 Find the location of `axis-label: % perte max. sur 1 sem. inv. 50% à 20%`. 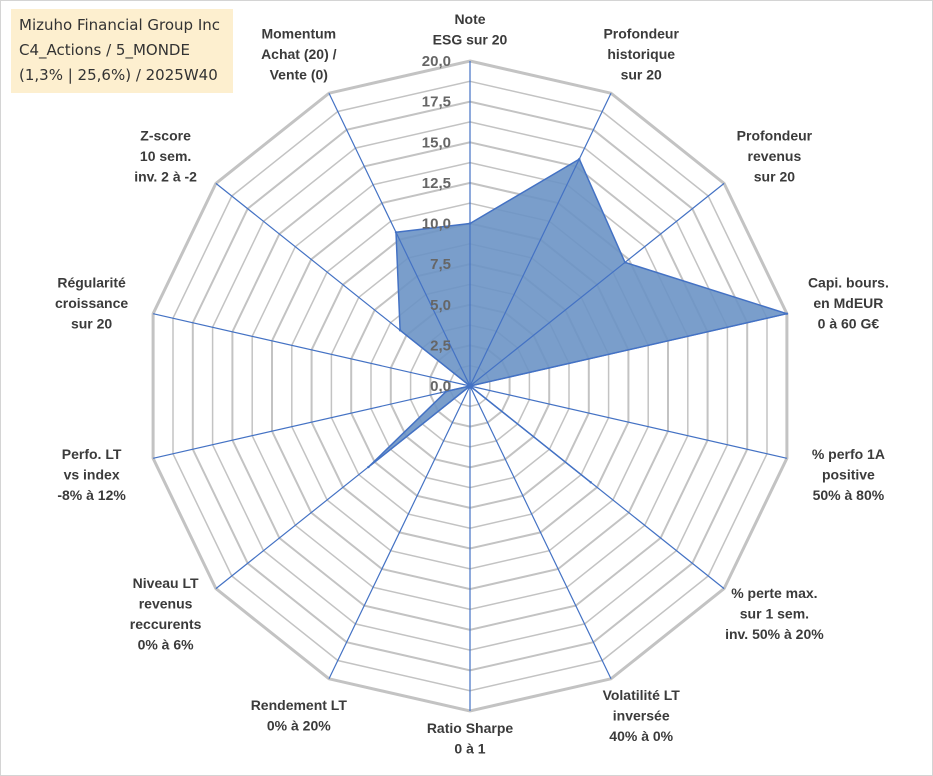

axis-label: % perte max. sur 1 sem. inv. 50% à 20% is located at coordinates (774, 613).